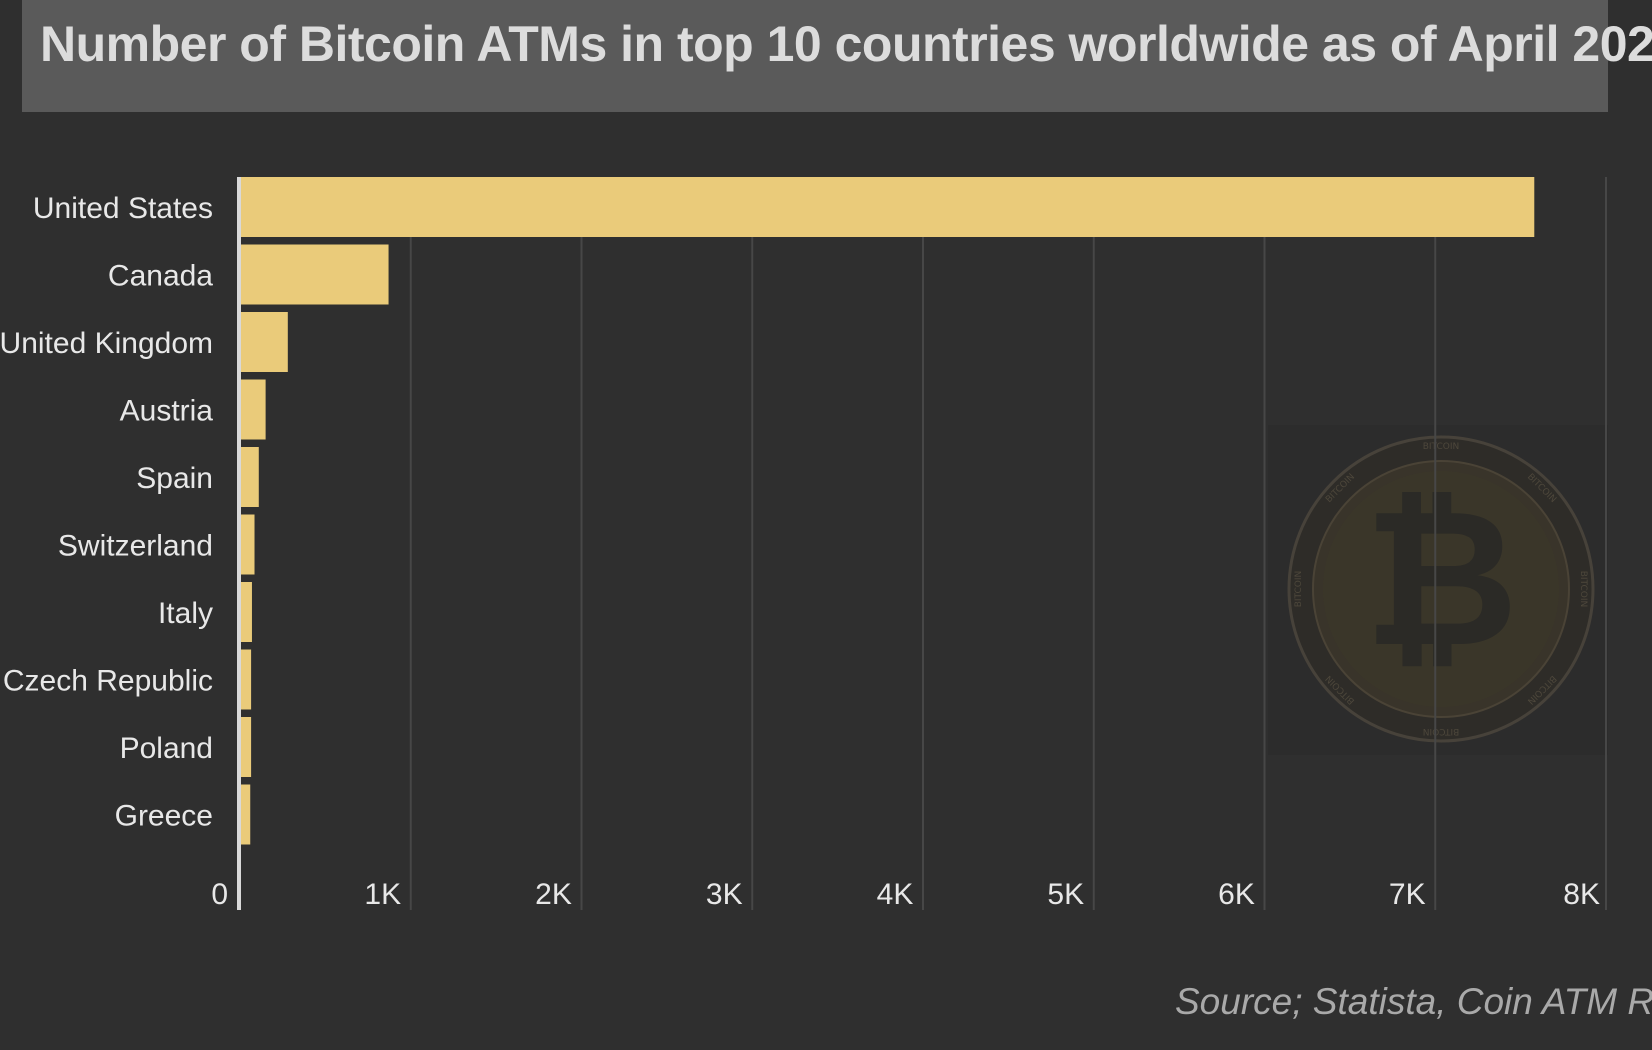  What do you see at coordinates (1065, 894) in the screenshot?
I see `tick-label: 5K` at bounding box center [1065, 894].